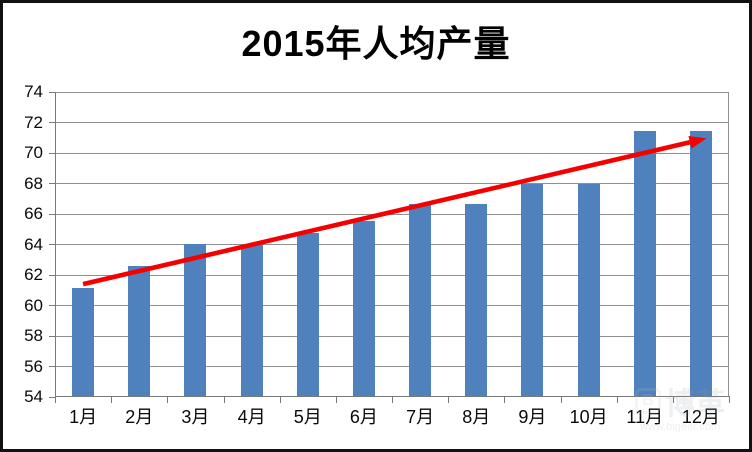 The width and height of the screenshot is (752, 452). Describe the element at coordinates (476, 299) in the screenshot. I see `bar-8月` at that location.